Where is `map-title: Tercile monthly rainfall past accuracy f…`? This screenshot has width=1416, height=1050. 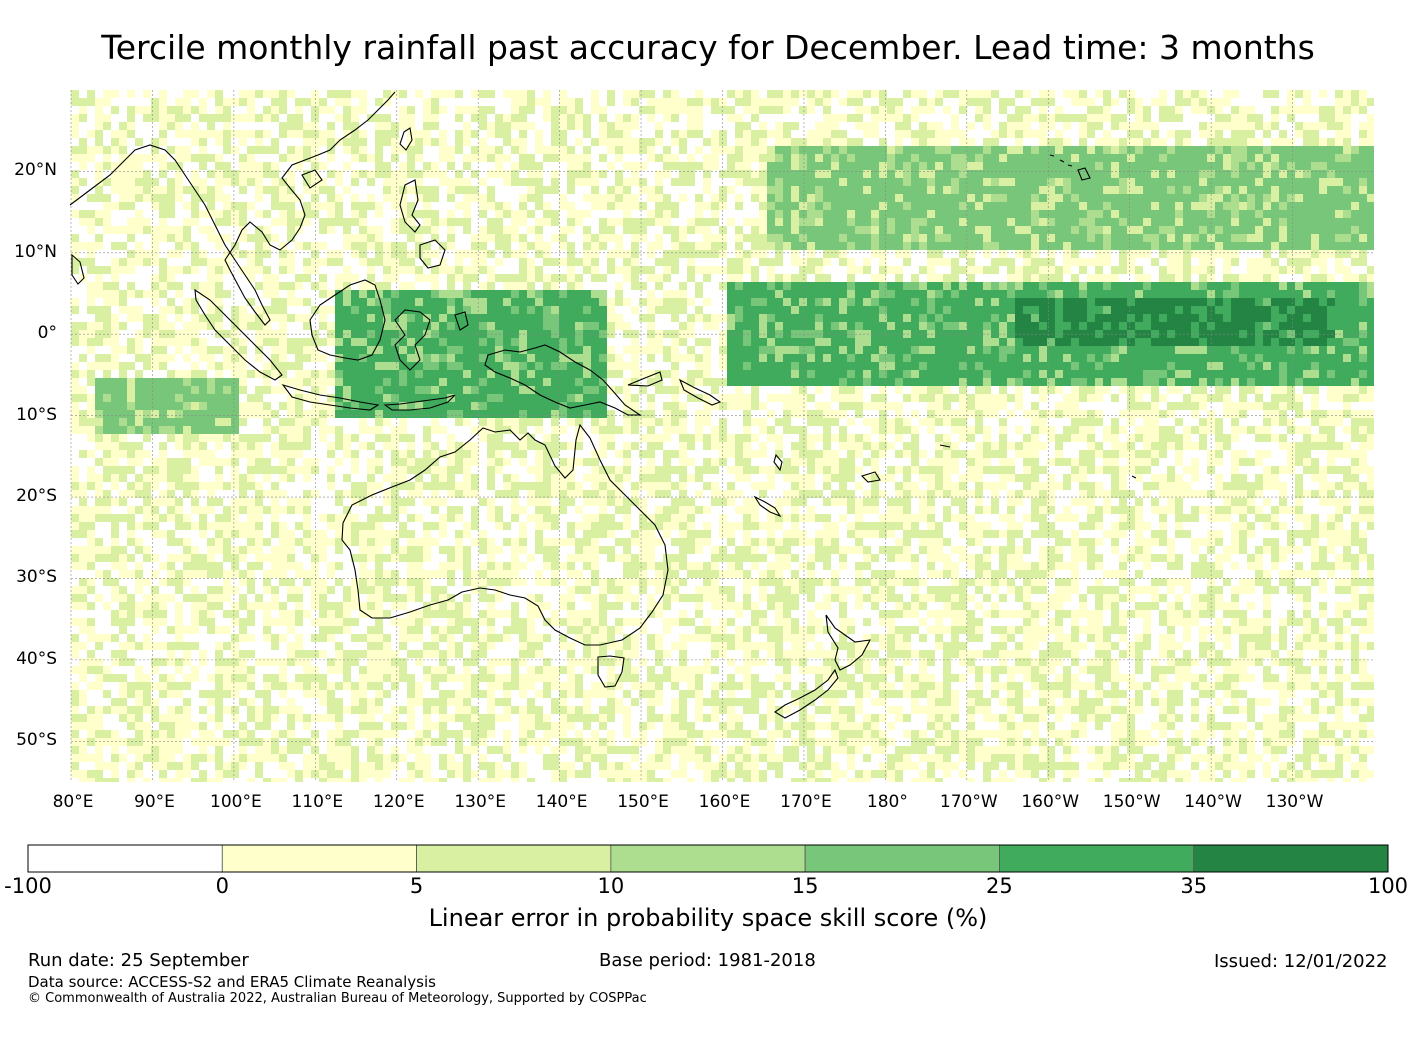
map-title: Tercile monthly rainfall past accuracy f… is located at coordinates (708, 47).